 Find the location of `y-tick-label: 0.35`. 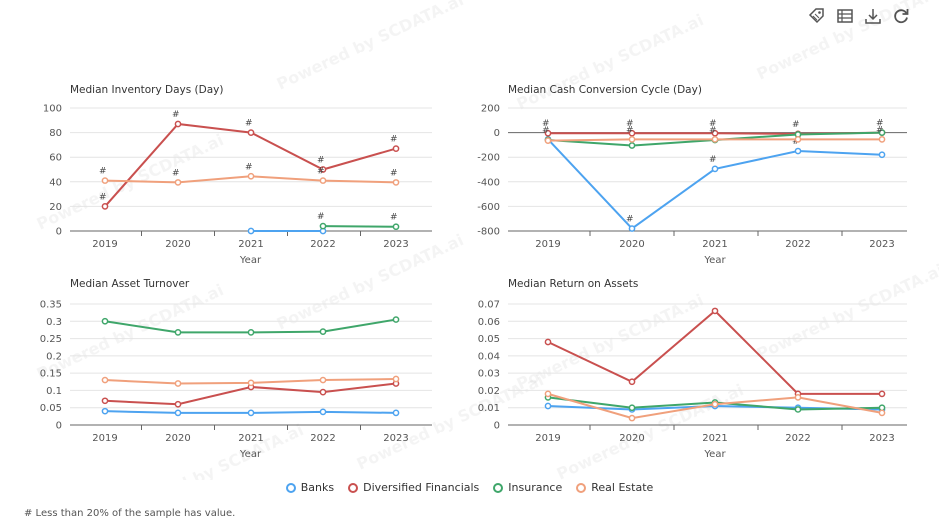

y-tick-label: 0.35 is located at coordinates (51, 305).